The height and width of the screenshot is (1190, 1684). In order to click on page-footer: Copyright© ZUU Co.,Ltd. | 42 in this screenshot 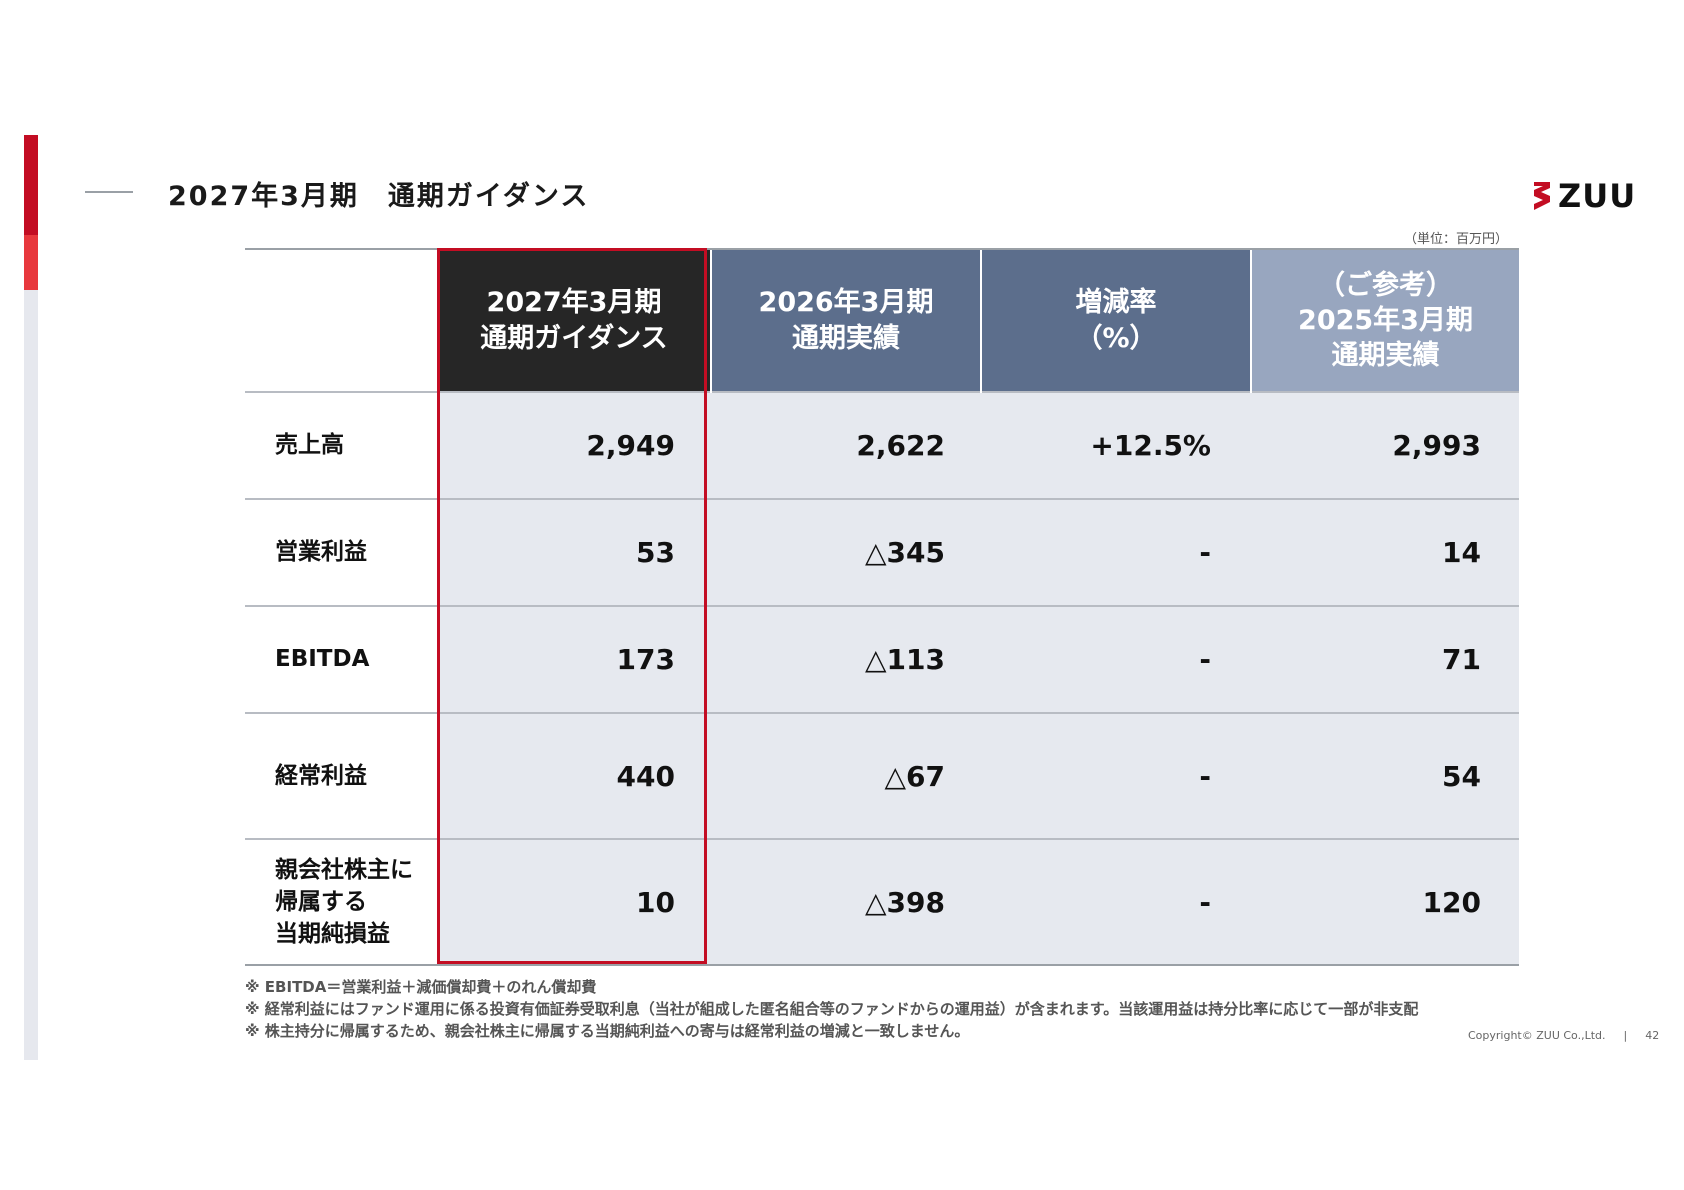, I will do `click(1563, 1035)`.